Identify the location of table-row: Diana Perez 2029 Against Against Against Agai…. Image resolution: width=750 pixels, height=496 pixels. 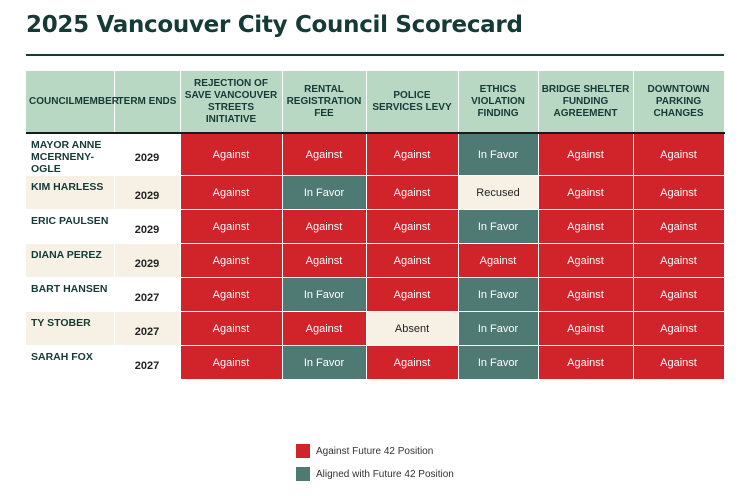
(375, 260).